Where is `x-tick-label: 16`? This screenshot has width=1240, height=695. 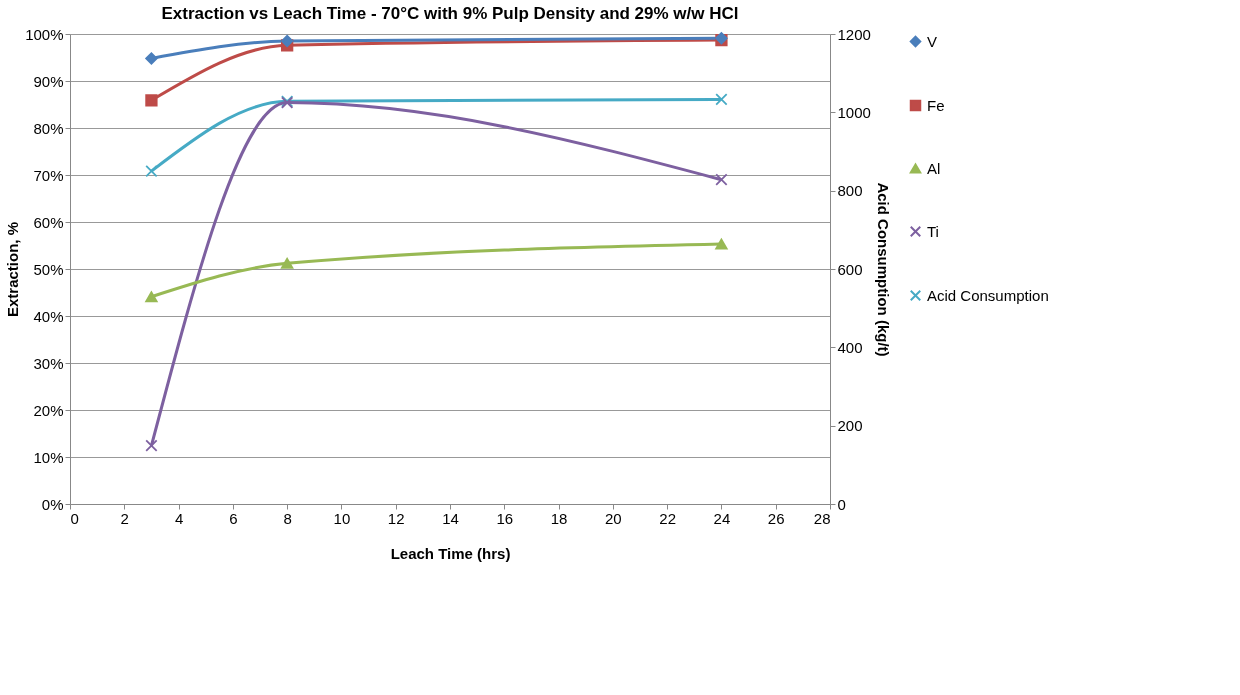 x-tick-label: 16 is located at coordinates (505, 518).